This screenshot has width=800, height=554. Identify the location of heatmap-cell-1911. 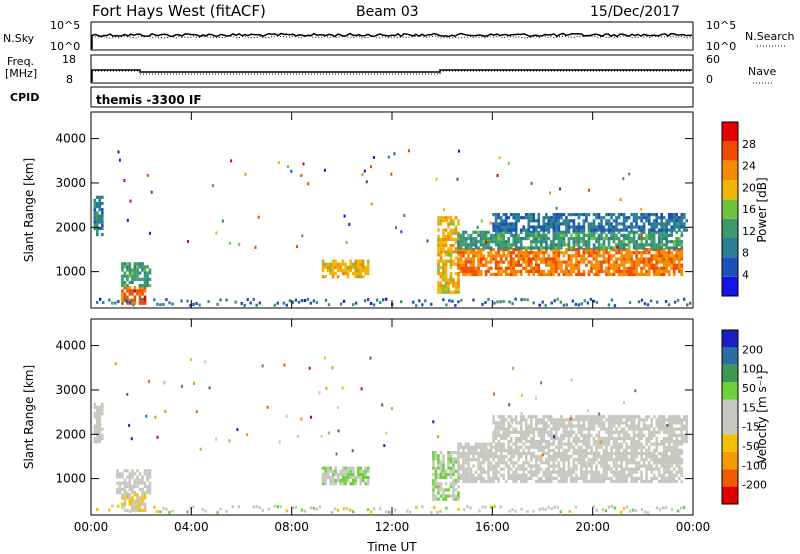
(336, 454).